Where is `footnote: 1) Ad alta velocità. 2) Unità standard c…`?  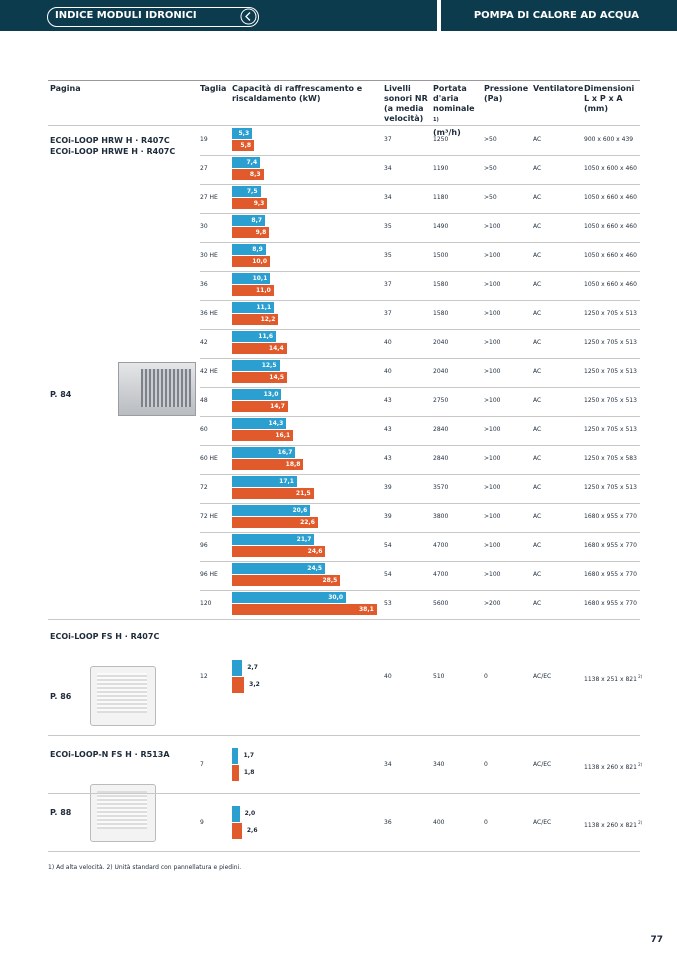
footnote: 1) Ad alta velocità. 2) Unità standard c… is located at coordinates (145, 867).